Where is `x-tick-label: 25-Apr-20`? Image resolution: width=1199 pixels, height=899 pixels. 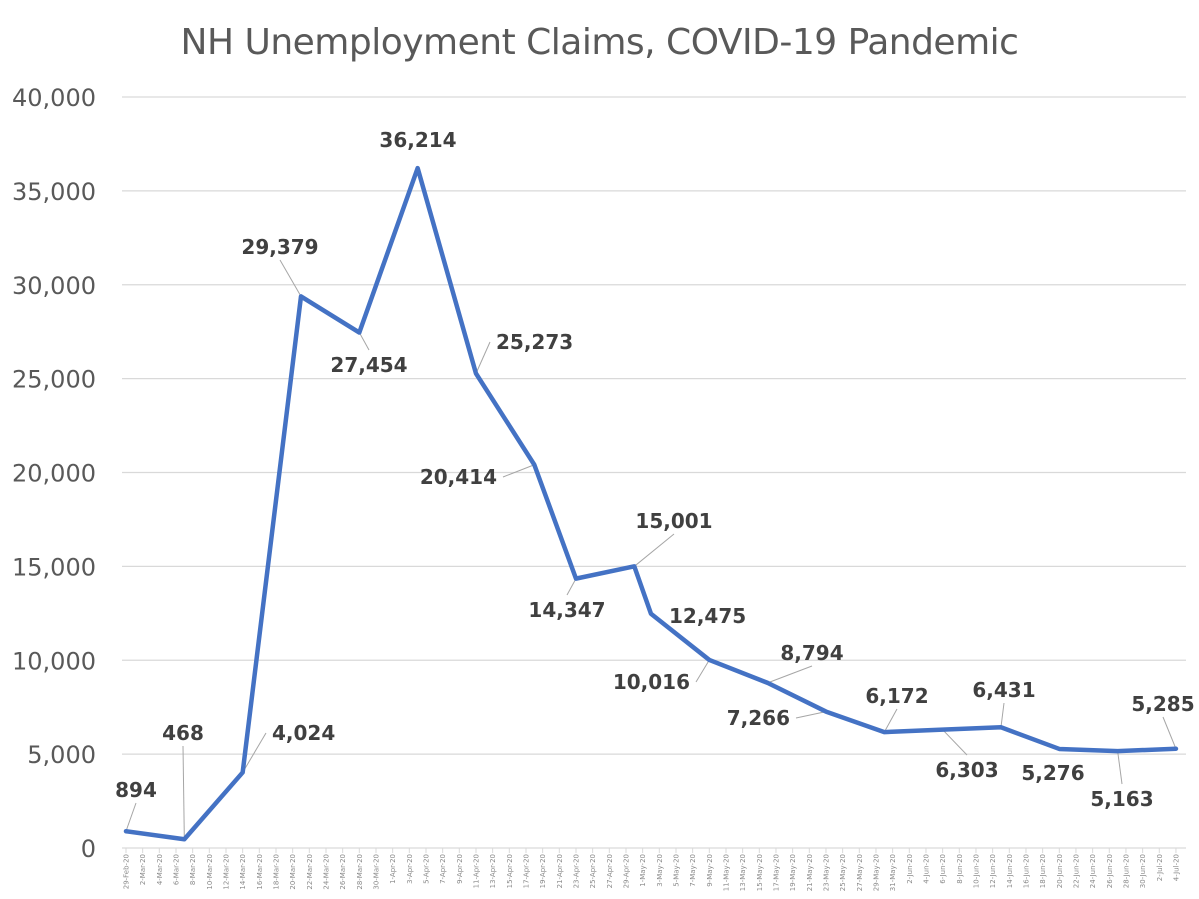 x-tick-label: 25-Apr-20 is located at coordinates (593, 871).